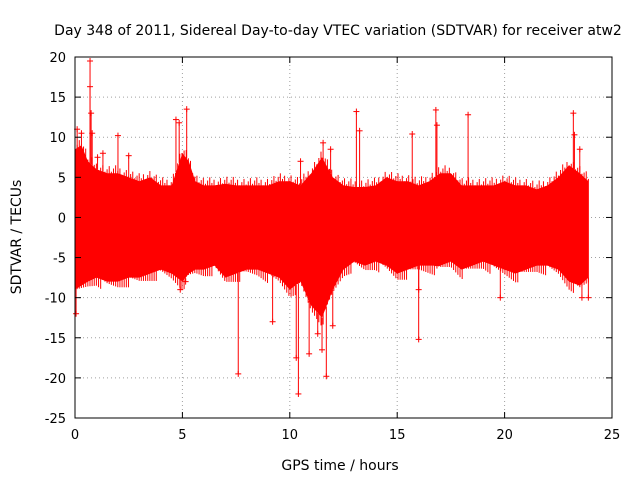 The height and width of the screenshot is (480, 640). What do you see at coordinates (62, 178) in the screenshot?
I see `y-tick-label: 5` at bounding box center [62, 178].